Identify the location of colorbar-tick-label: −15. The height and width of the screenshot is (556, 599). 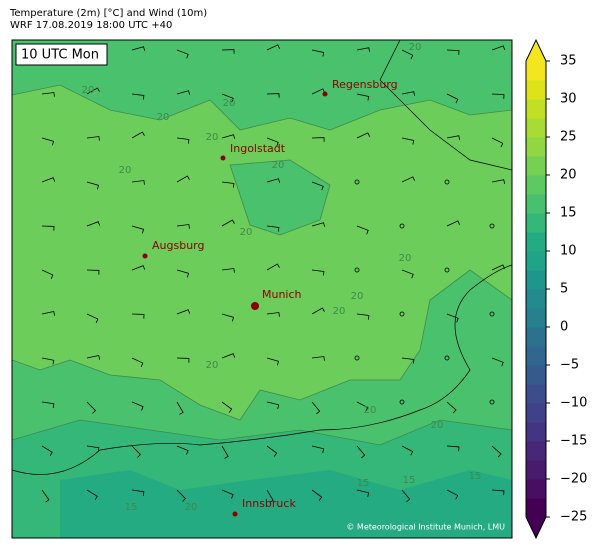
(573, 441).